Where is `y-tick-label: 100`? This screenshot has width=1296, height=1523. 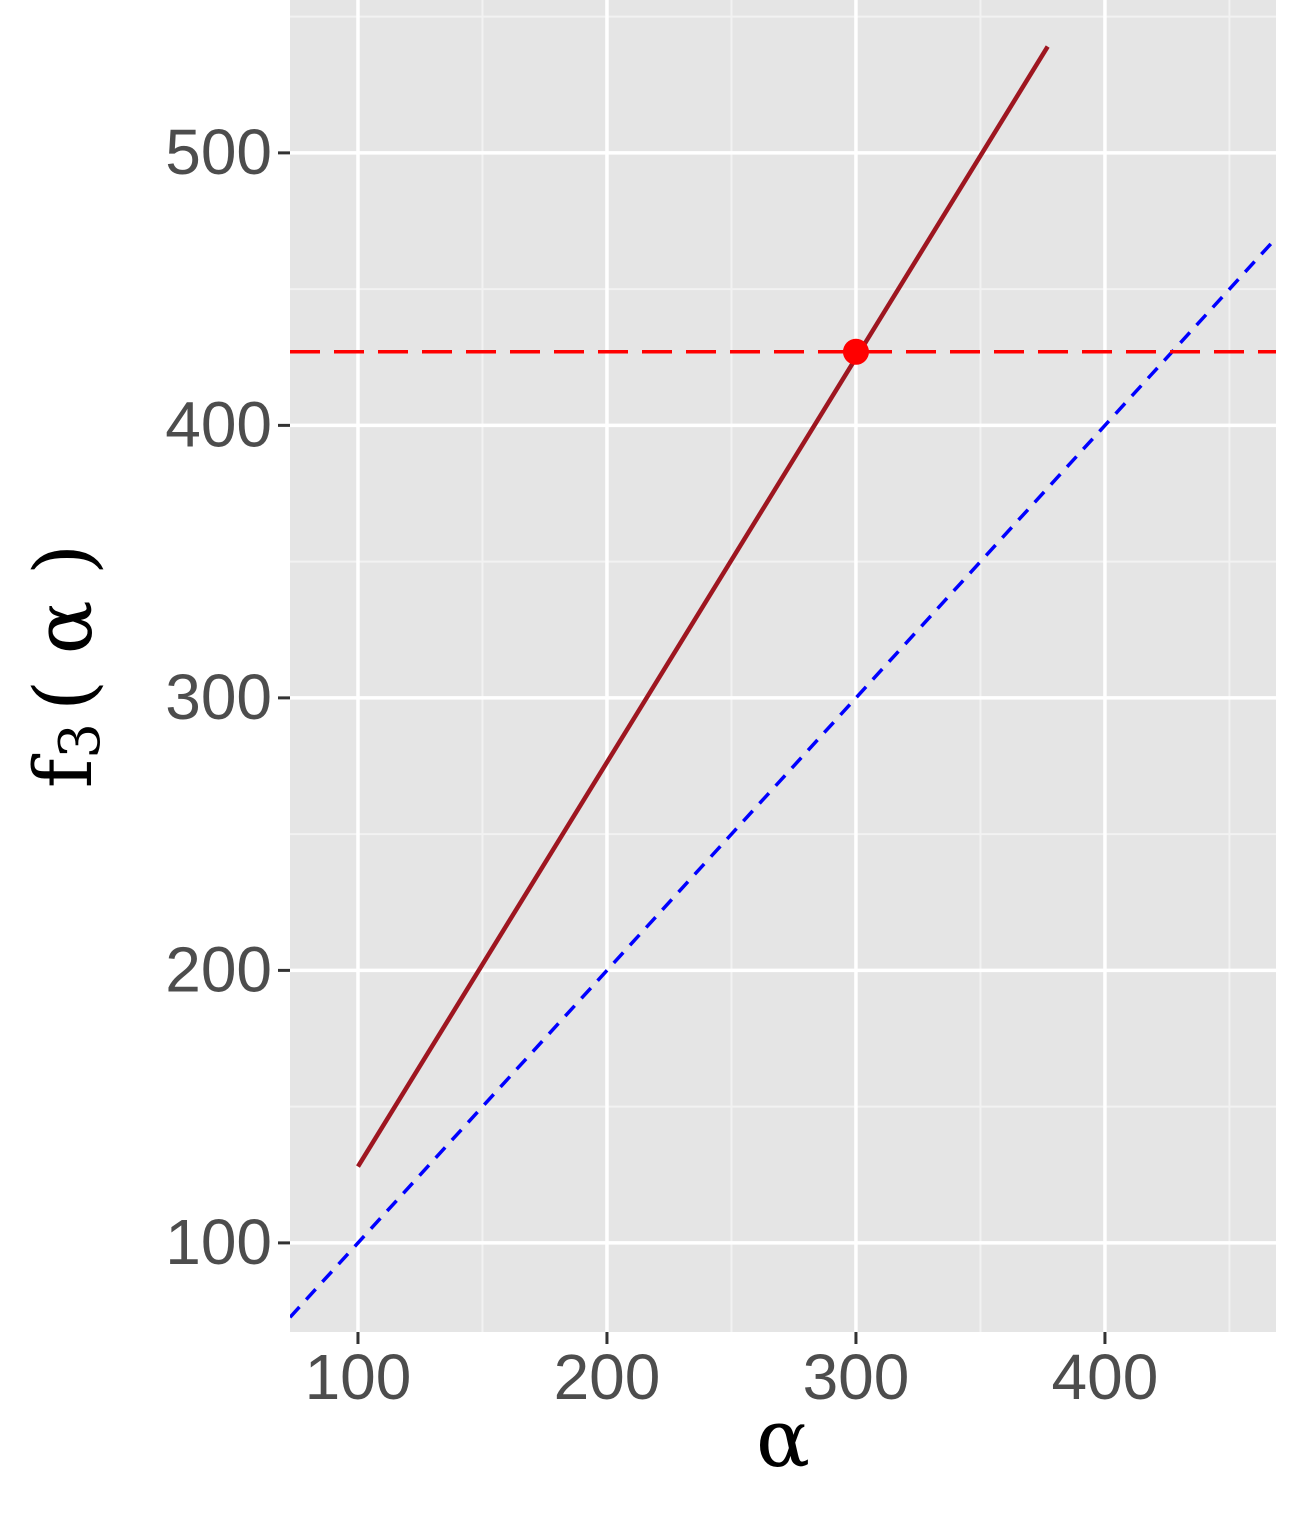 y-tick-label: 100 is located at coordinates (218, 1242).